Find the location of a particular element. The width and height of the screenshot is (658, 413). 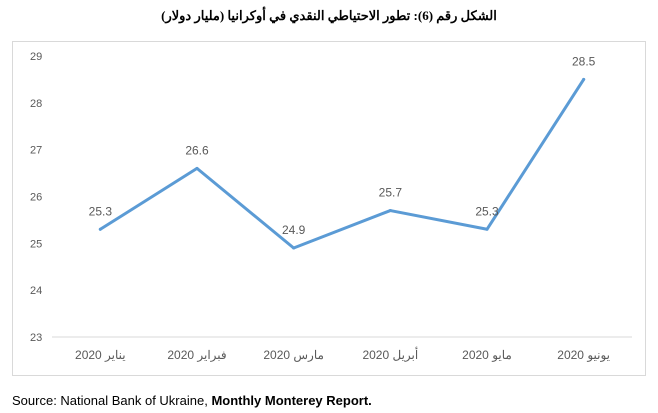

data-label: 26.6 is located at coordinates (197, 150).